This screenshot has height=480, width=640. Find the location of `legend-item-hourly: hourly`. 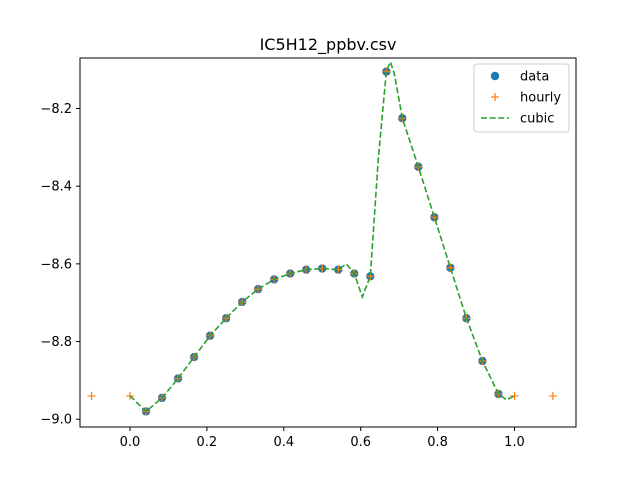

legend-item-hourly: hourly is located at coordinates (526, 98).